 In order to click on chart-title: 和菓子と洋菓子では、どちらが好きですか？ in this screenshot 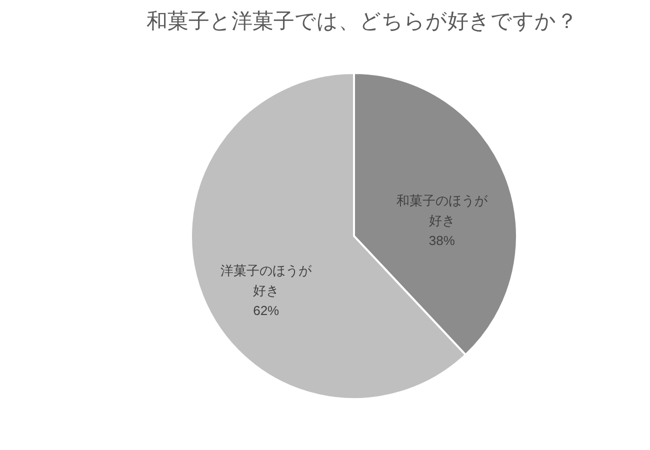, I will do `click(362, 21)`.